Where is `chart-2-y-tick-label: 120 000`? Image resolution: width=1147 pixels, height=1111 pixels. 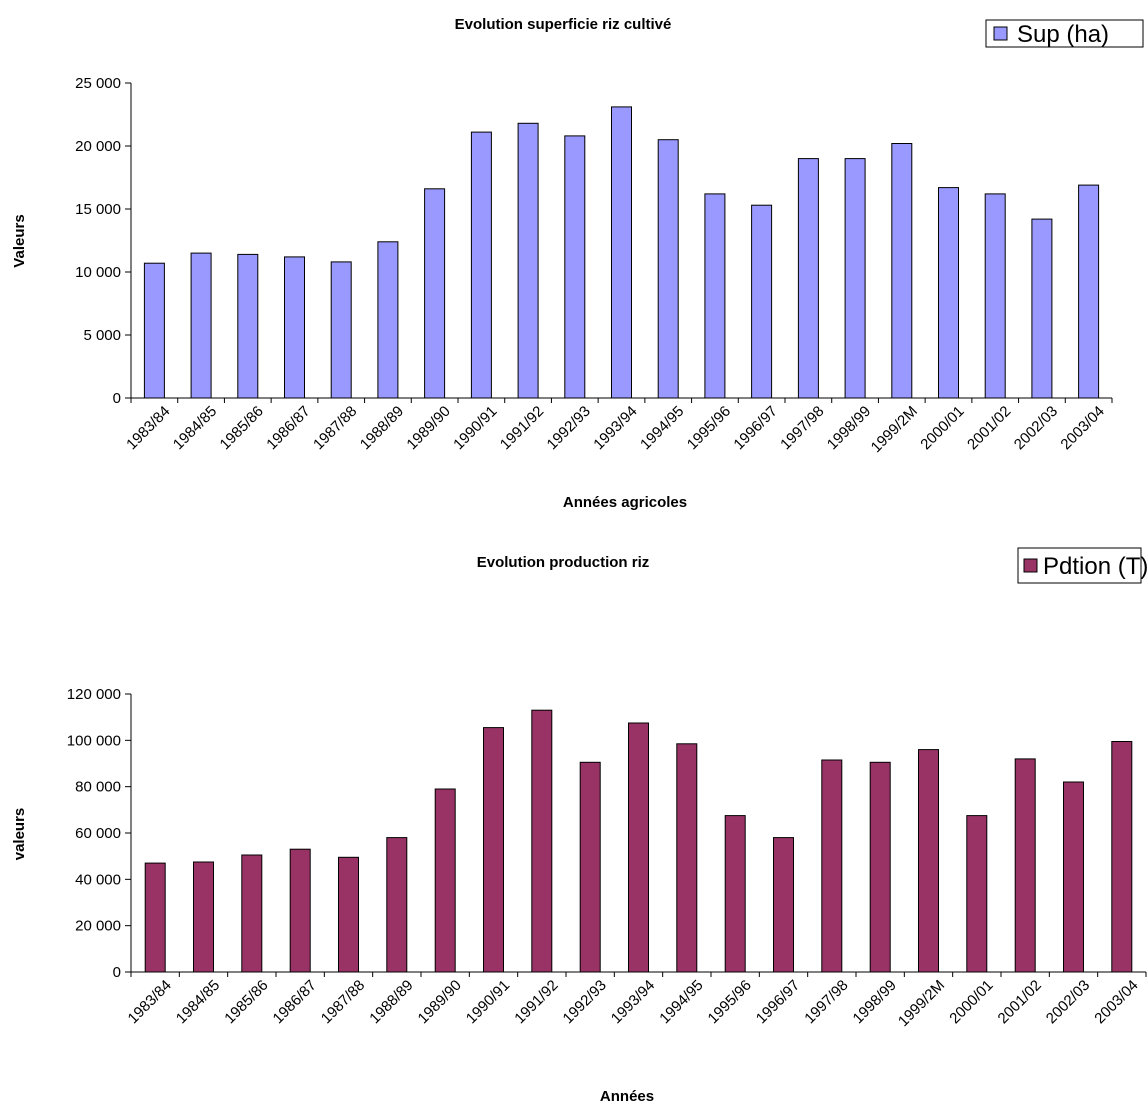 chart-2-y-tick-label: 120 000 is located at coordinates (94, 694).